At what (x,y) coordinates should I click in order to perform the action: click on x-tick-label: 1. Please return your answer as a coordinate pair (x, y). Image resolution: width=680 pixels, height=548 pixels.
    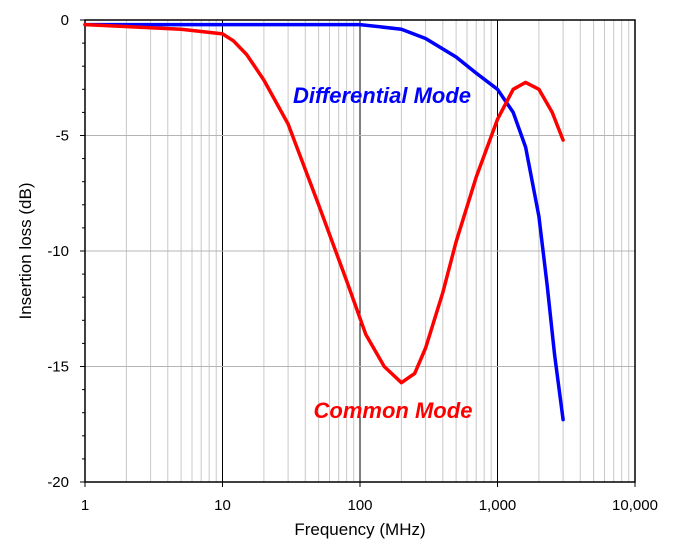
    Looking at the image, I should click on (85, 505).